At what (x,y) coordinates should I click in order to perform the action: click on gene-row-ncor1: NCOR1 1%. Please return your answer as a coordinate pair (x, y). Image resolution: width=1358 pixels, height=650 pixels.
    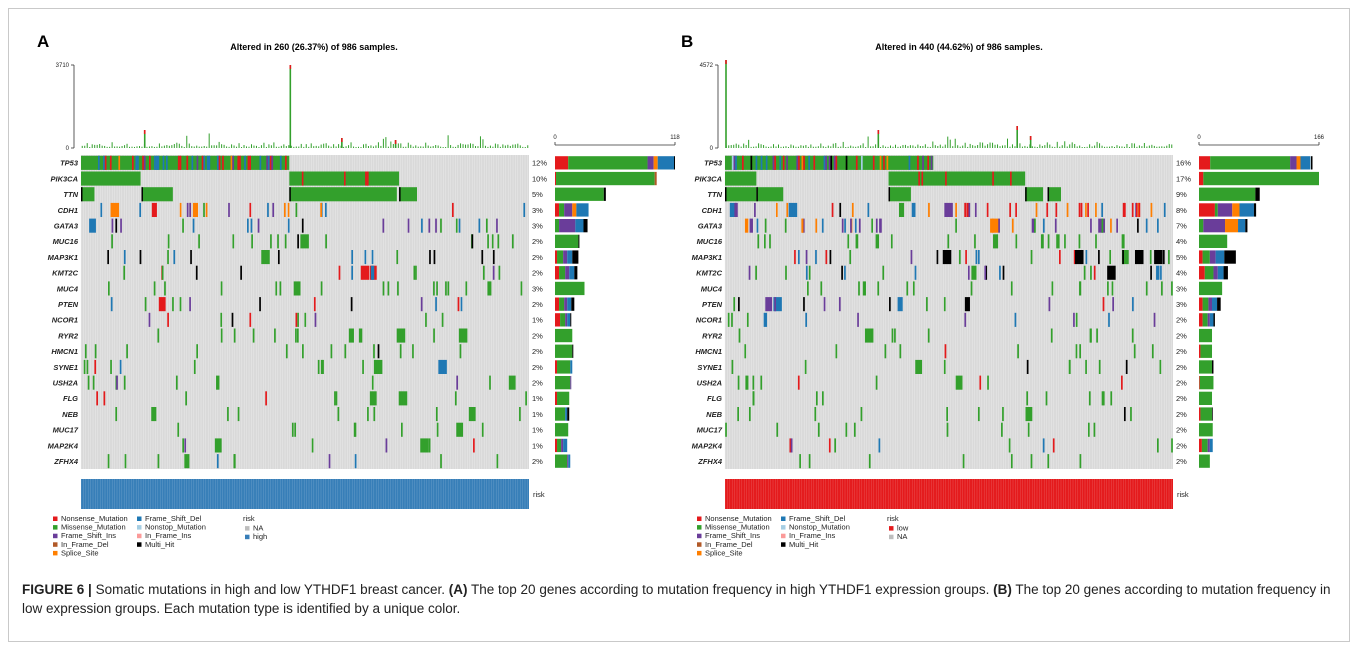
    Looking at the image, I should click on (312, 319).